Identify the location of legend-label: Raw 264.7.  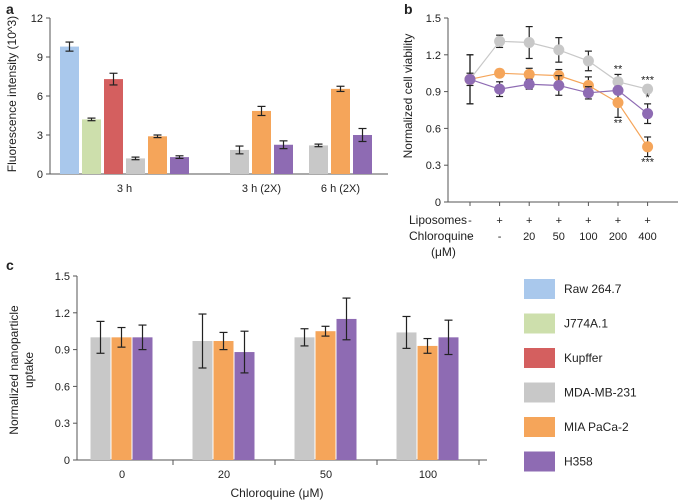
(593, 289).